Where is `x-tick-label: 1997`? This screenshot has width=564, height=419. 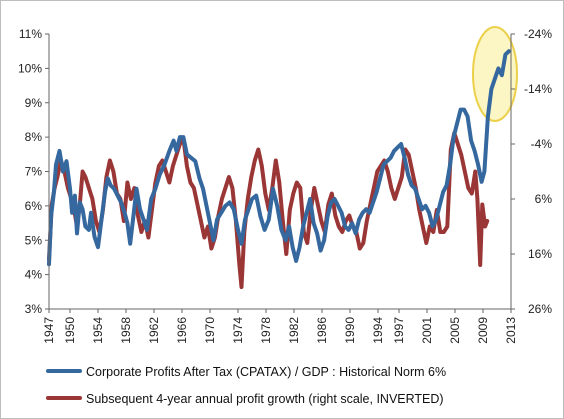 x-tick-label: 1997 is located at coordinates (399, 330).